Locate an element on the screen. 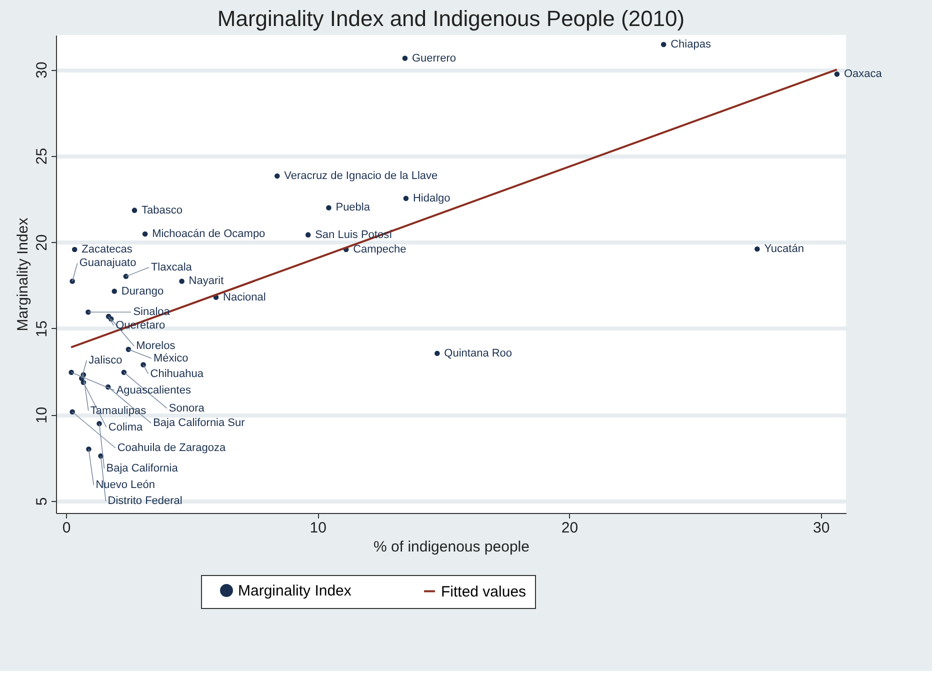 This screenshot has height=680, width=949. annotation: Chihuahua is located at coordinates (177, 374).